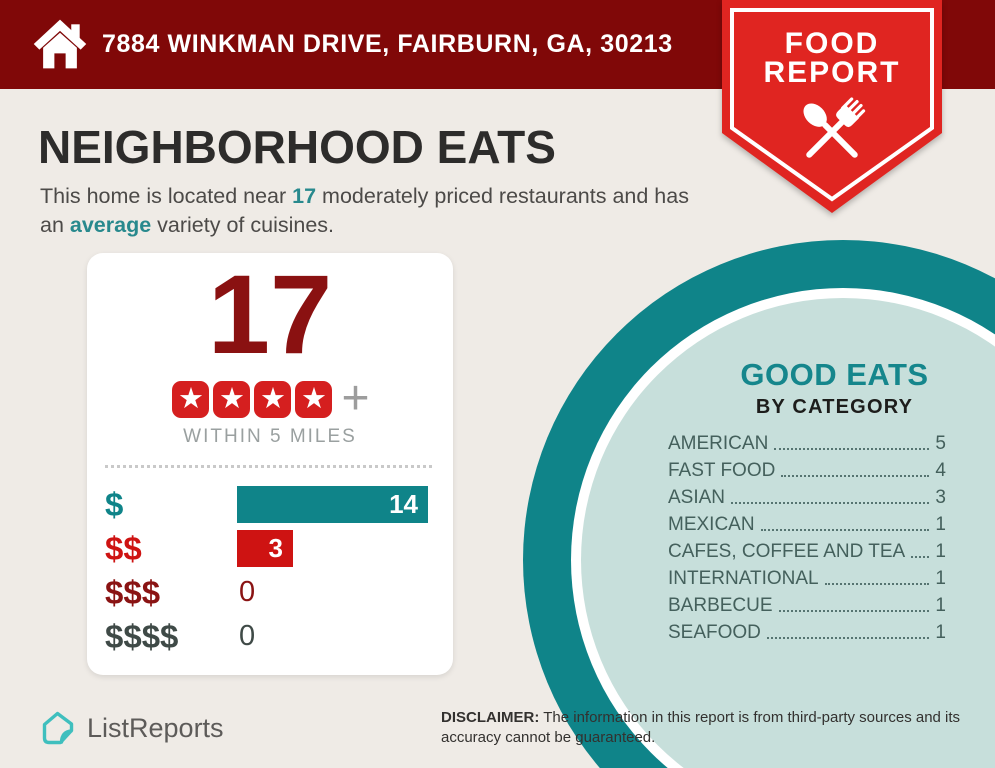  I want to click on good-eats-subtitle: BY CATEGORY, so click(834, 407).